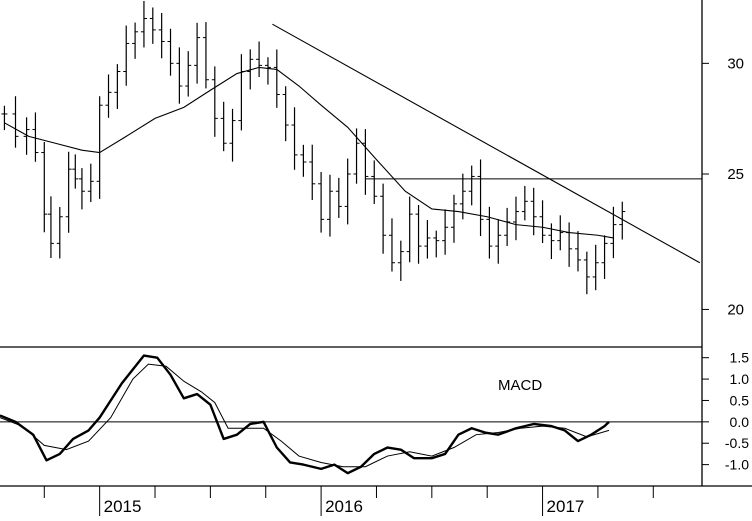  Describe the element at coordinates (740, 422) in the screenshot. I see `macd-y-tick-label: 0.0` at that location.